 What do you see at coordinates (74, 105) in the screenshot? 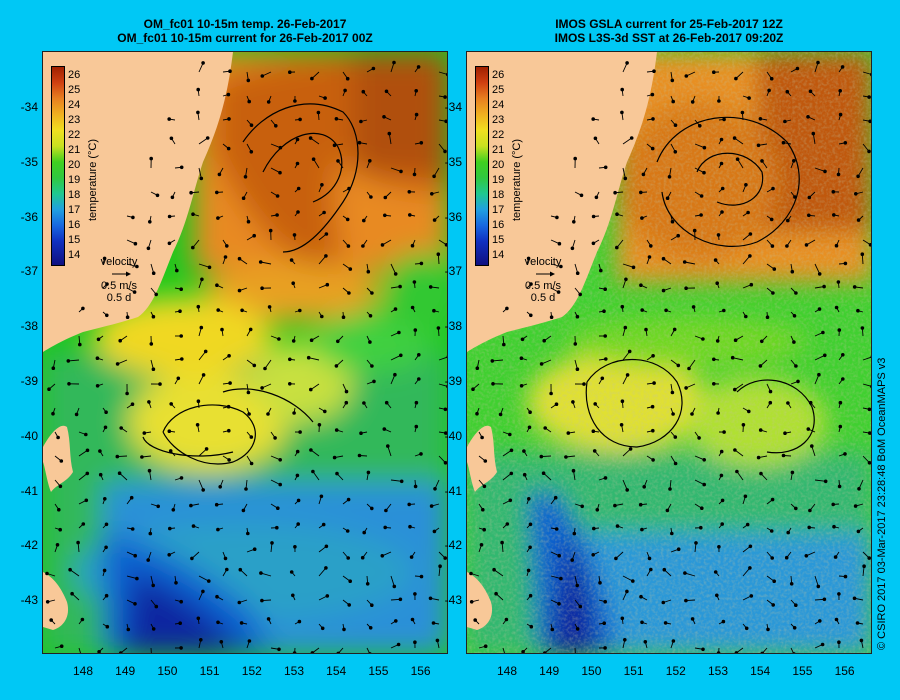
I see `colorbar-tick: 24` at bounding box center [74, 105].